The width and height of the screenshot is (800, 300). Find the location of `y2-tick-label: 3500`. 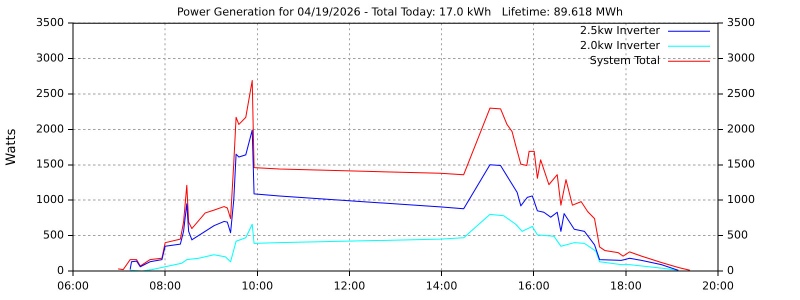

y2-tick-label: 3500 is located at coordinates (741, 23).